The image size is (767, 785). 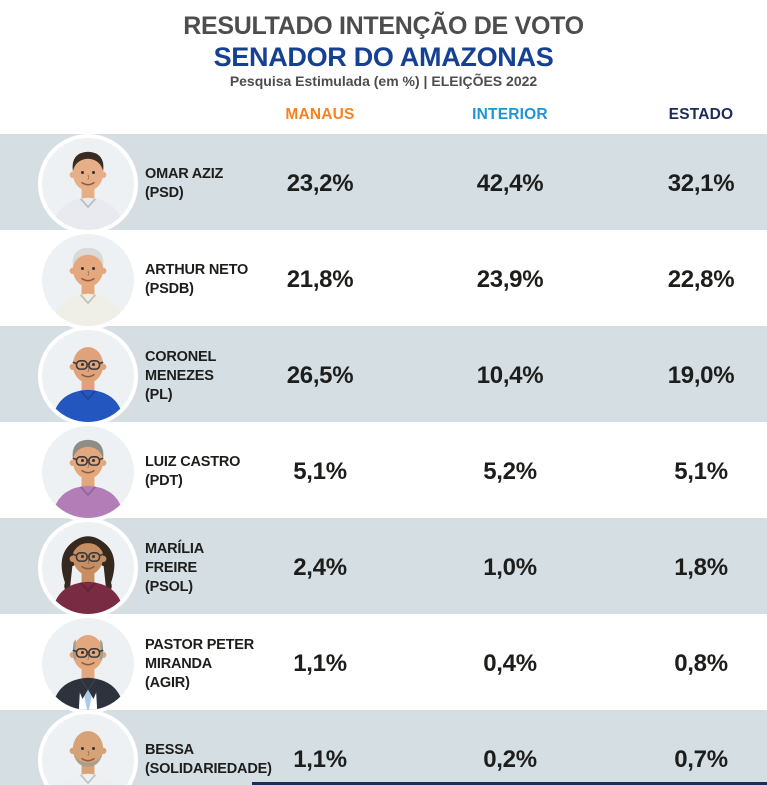 I want to click on column-header-interior: INTERIOR, so click(x=510, y=114).